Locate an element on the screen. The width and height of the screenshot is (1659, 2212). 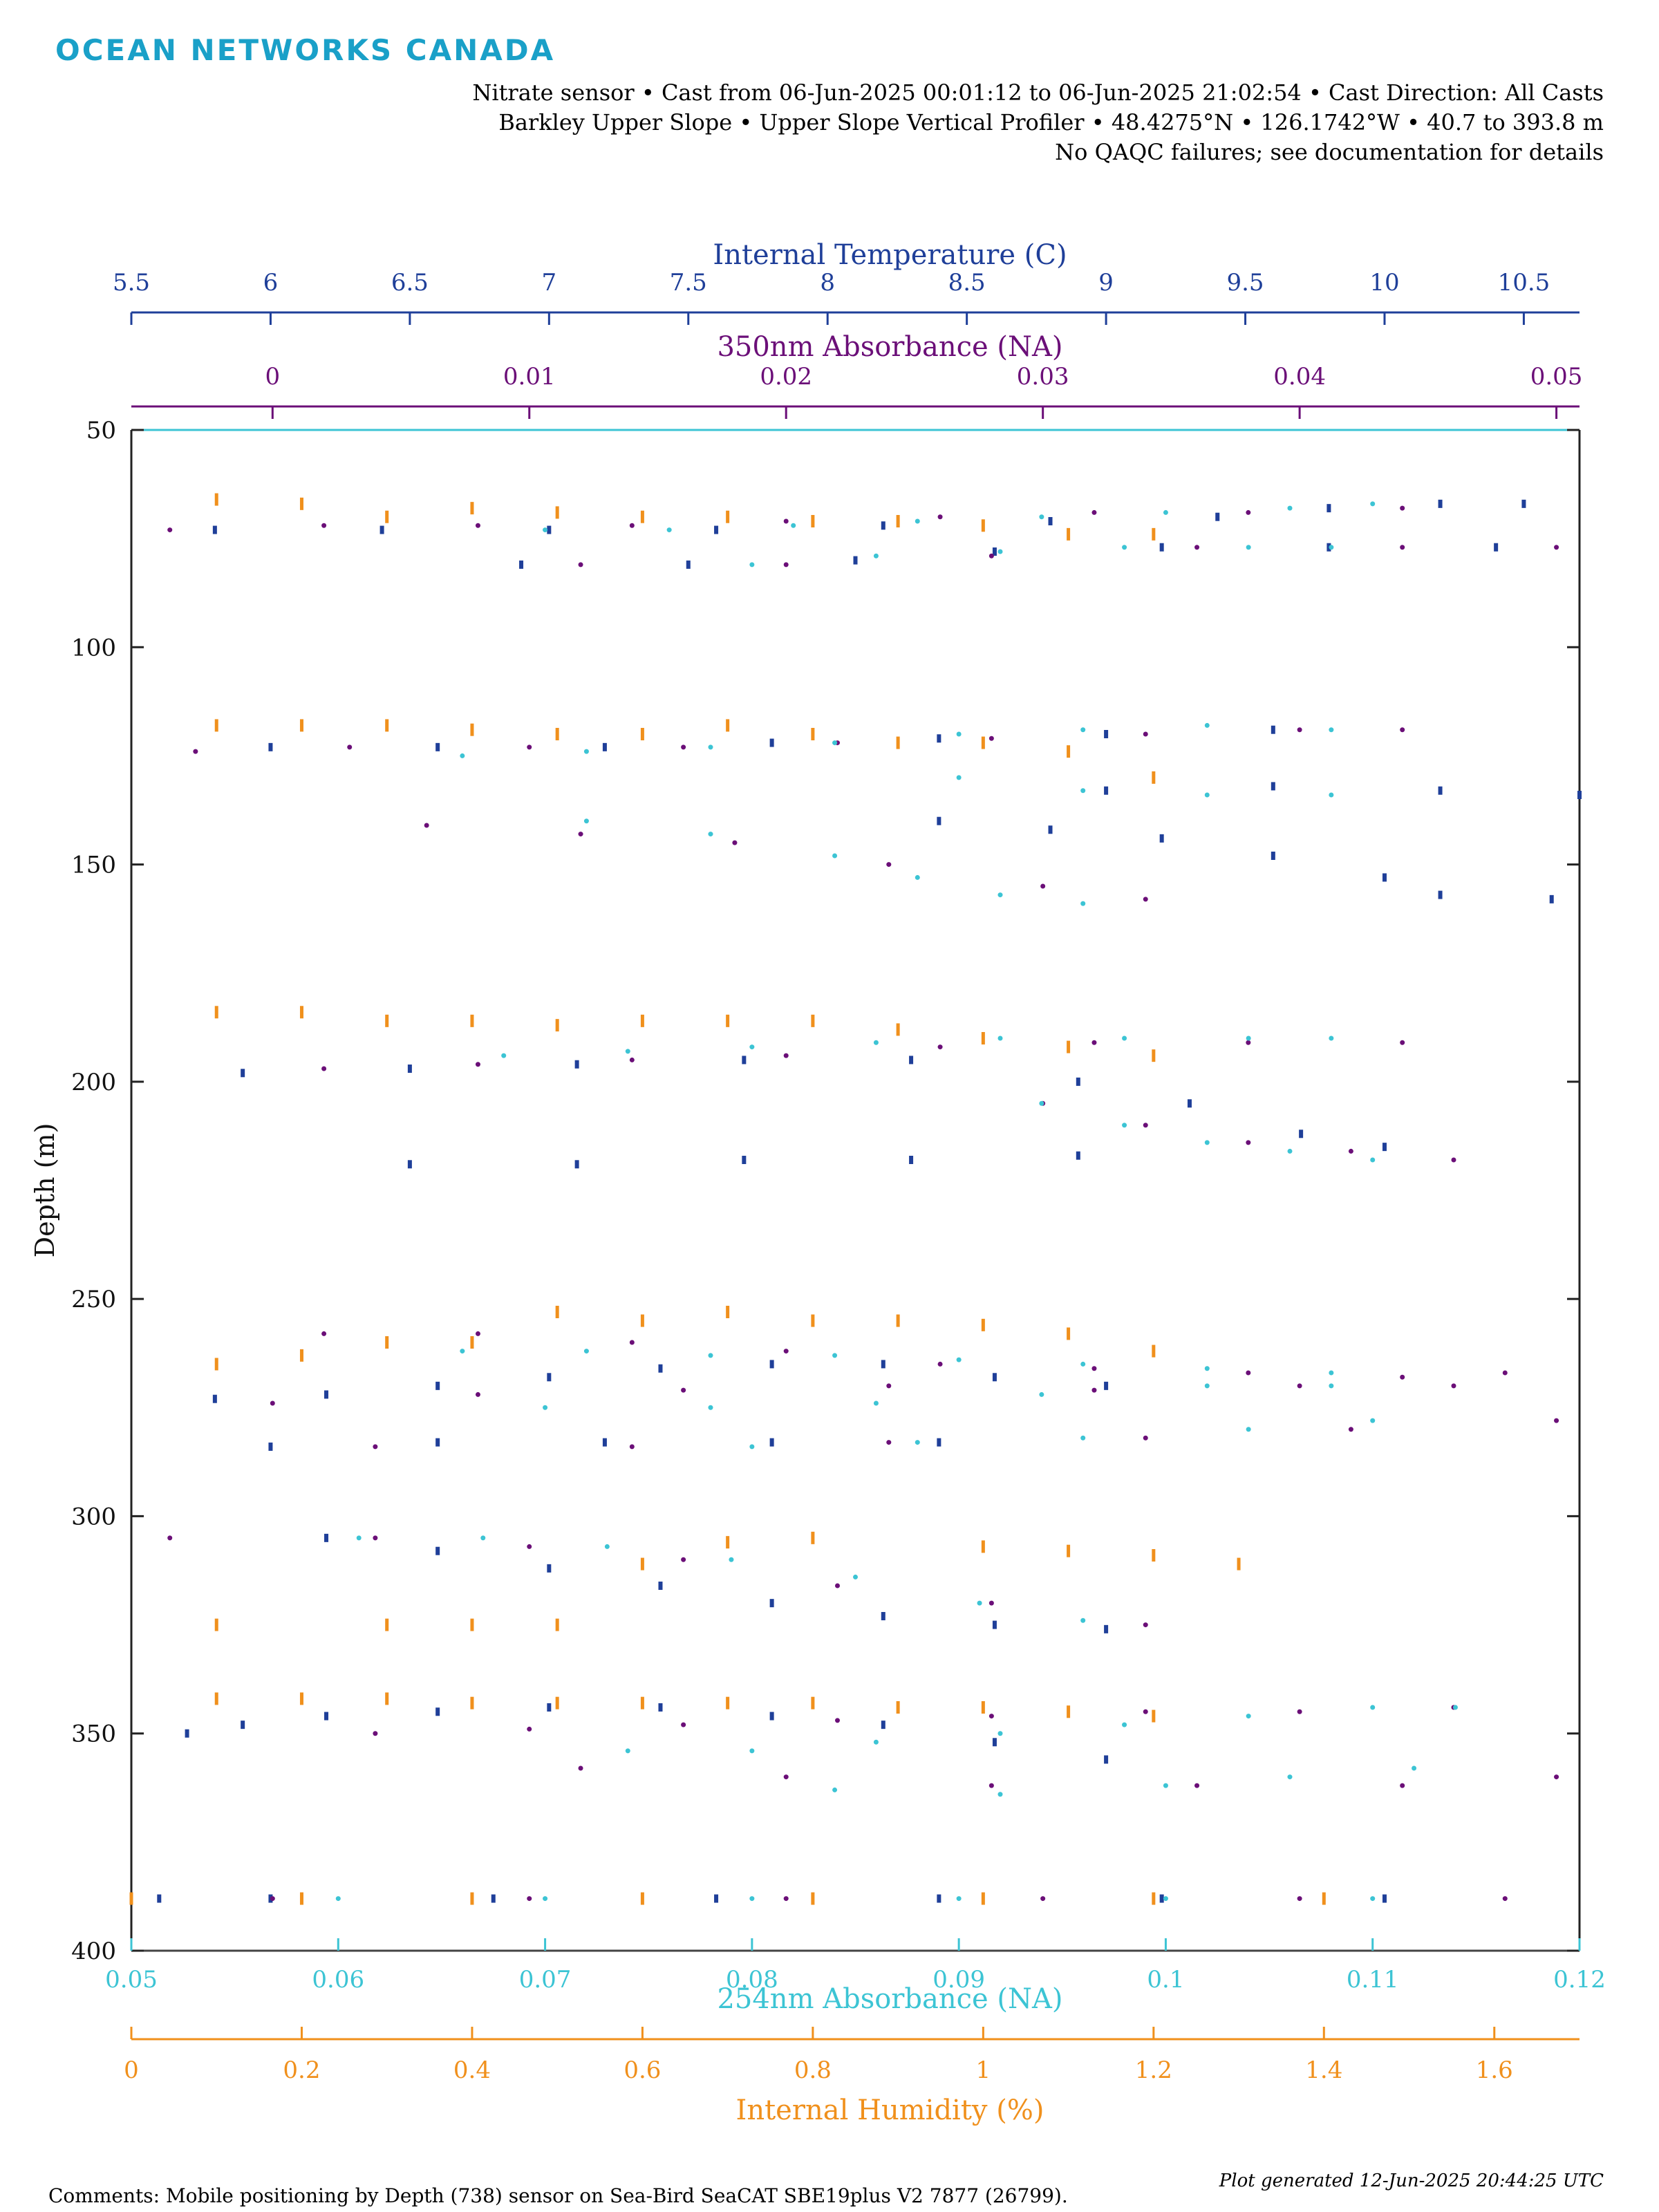
temperature-axis-label: Internal Temperature (C) is located at coordinates (890, 255).